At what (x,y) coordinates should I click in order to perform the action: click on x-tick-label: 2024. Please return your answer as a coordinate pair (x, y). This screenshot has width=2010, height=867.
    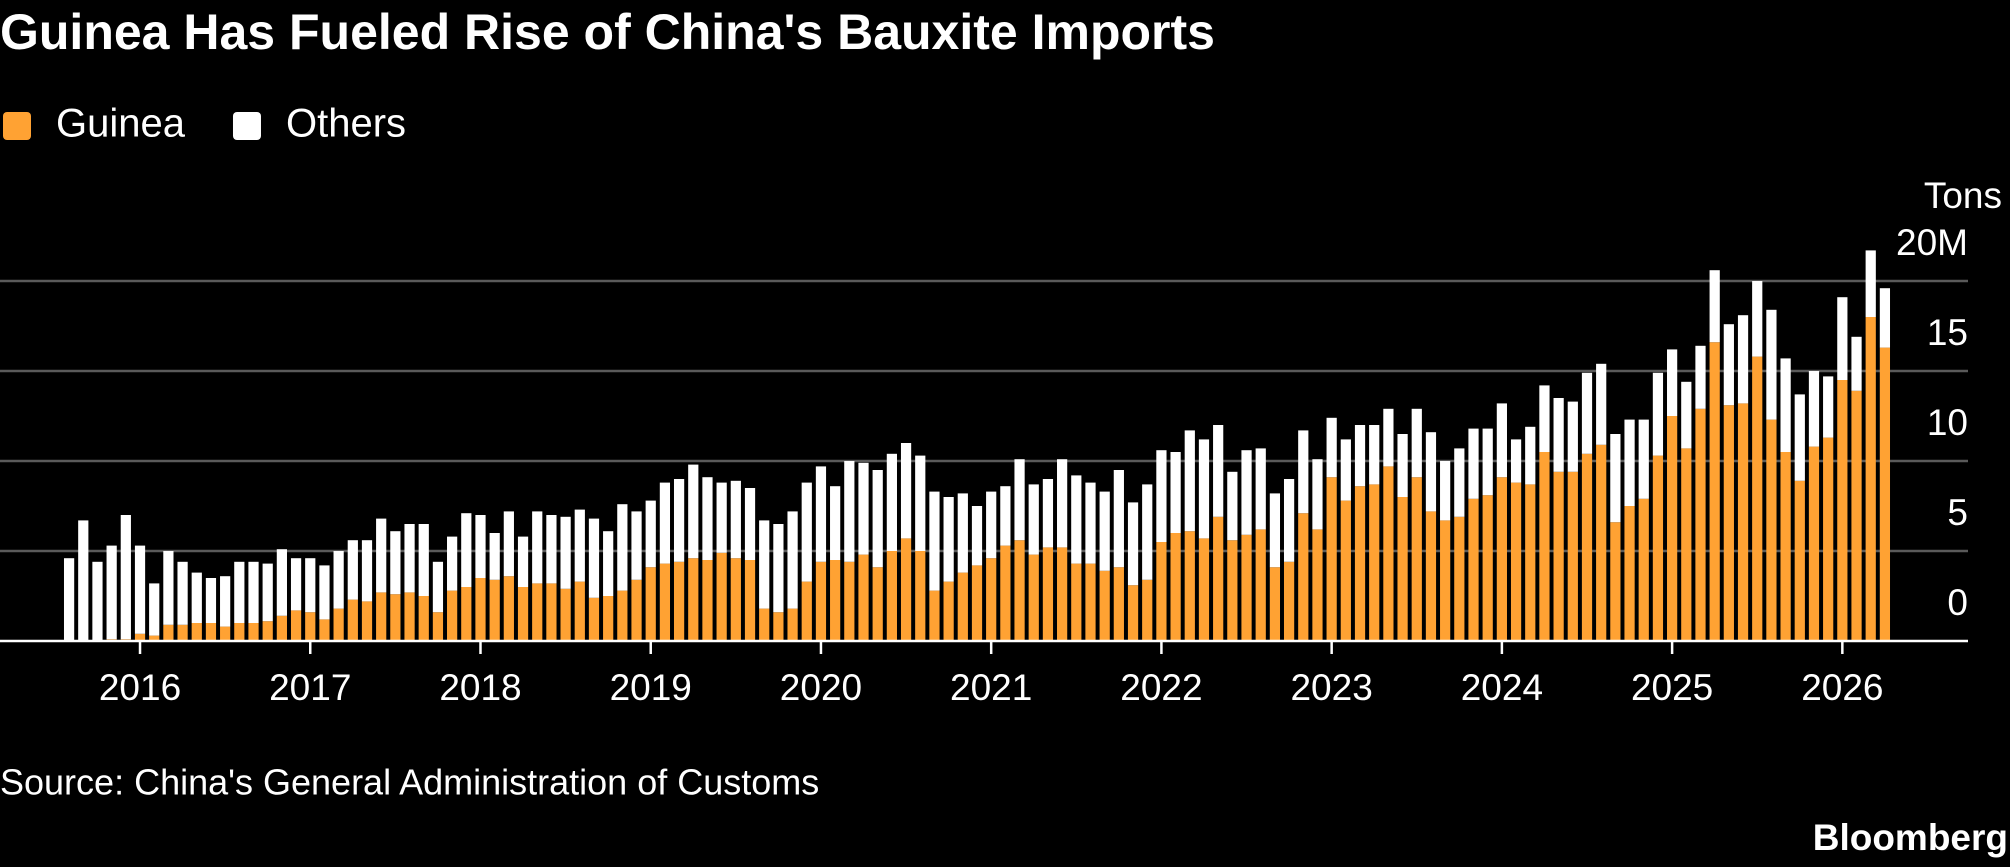
    Looking at the image, I should click on (1502, 687).